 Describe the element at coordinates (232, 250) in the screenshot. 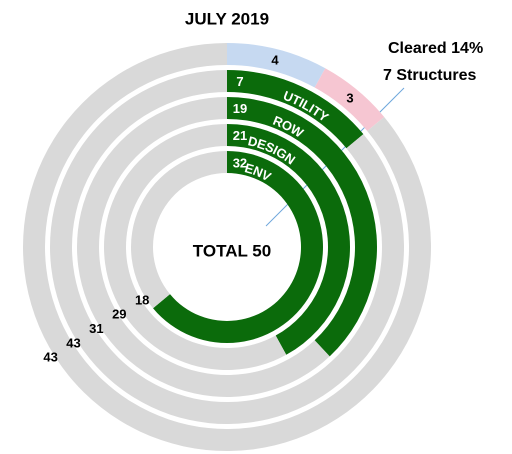

I see `center-label: TOTAL 50` at that location.